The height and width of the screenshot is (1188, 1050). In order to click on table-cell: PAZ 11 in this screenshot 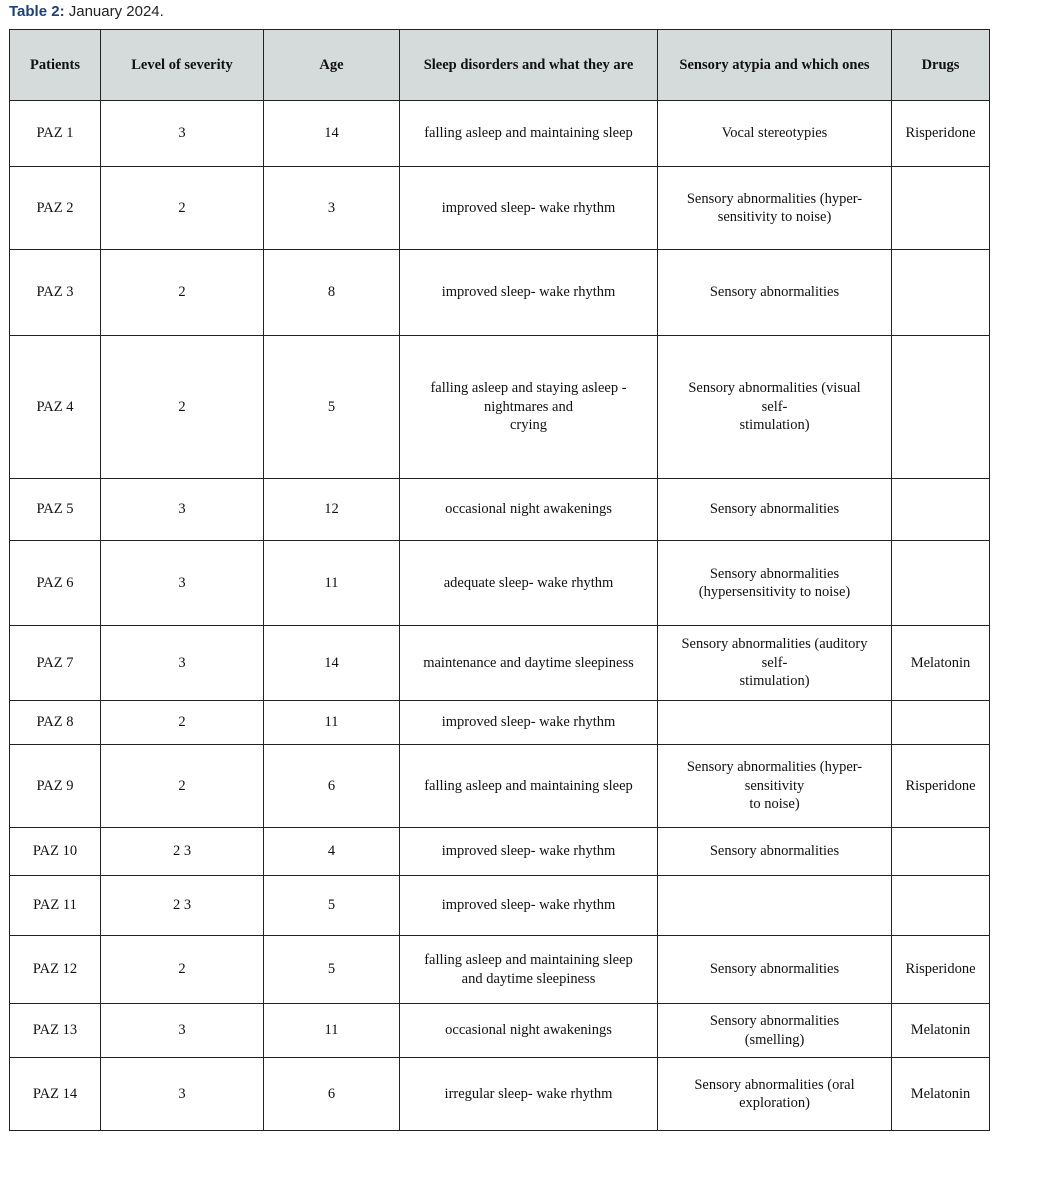, I will do `click(55, 905)`.